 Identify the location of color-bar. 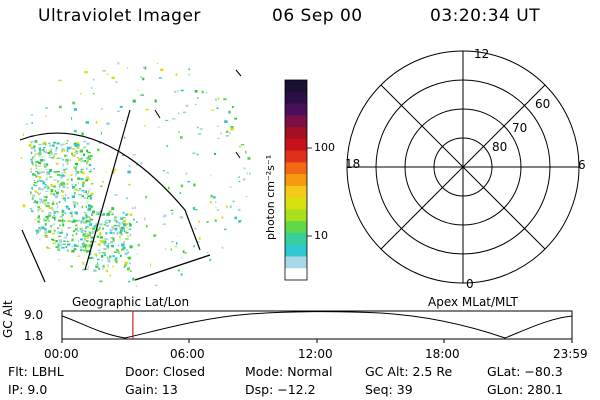
(298, 180).